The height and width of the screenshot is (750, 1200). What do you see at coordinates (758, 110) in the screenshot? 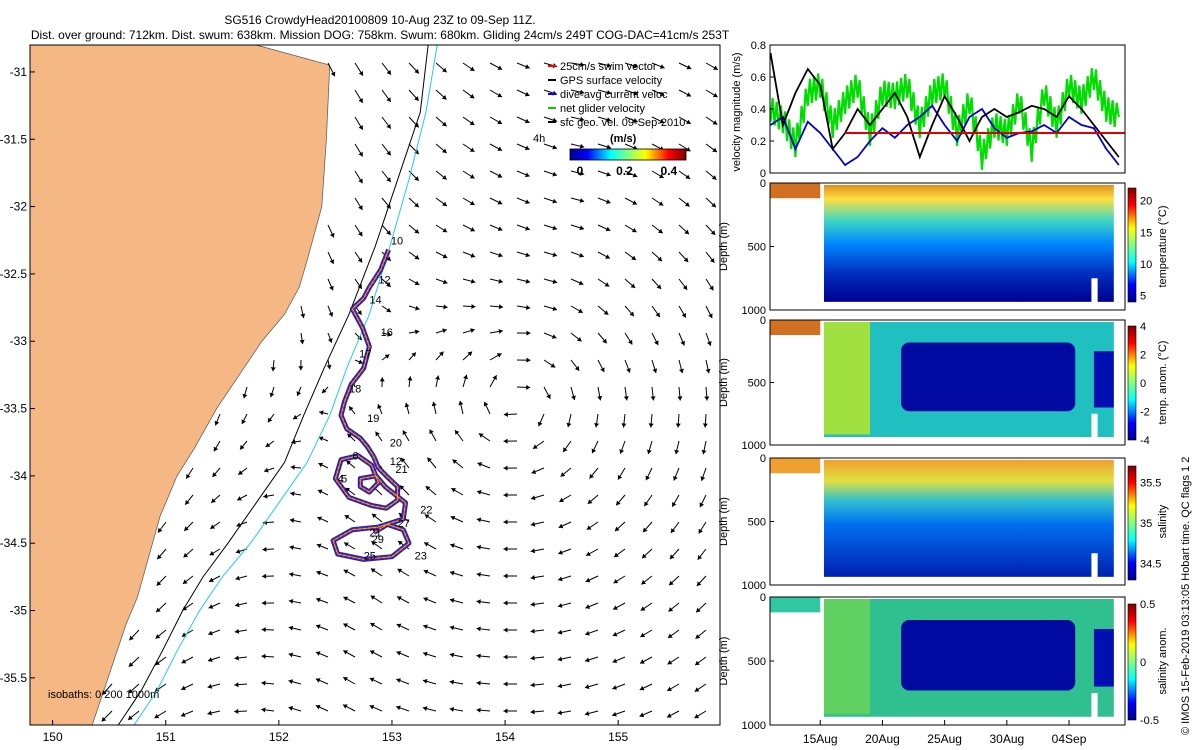
I see `velocity-y-tick-label: 0.4` at bounding box center [758, 110].